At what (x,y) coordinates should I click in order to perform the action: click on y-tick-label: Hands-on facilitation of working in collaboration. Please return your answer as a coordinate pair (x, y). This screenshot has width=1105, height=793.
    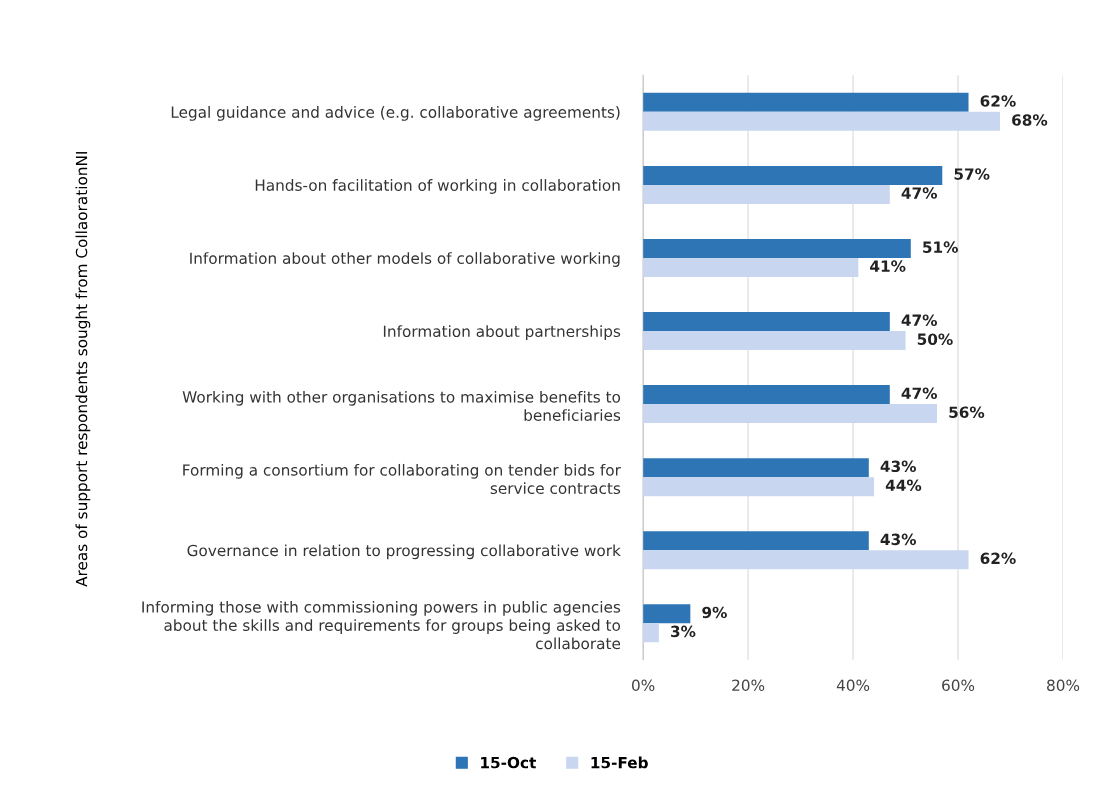
    Looking at the image, I should click on (437, 186).